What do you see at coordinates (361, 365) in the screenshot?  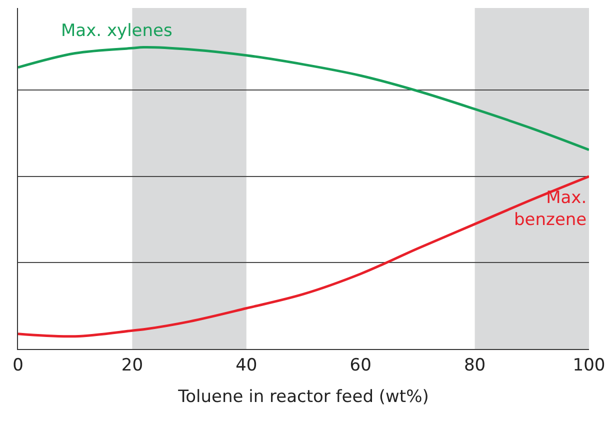 I see `x-tick-label: 60` at bounding box center [361, 365].